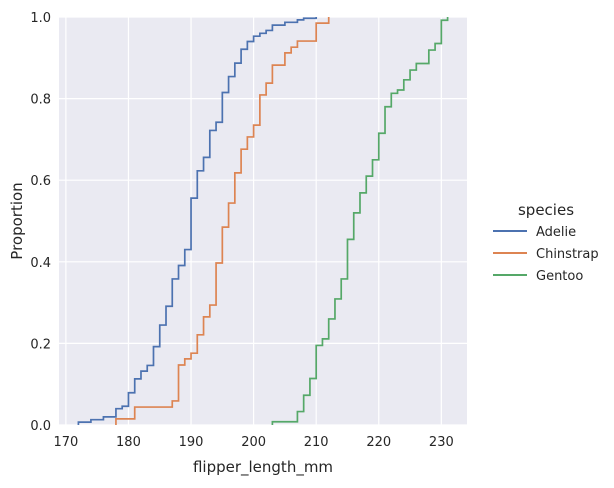 This screenshot has width=614, height=488. Describe the element at coordinates (40, 426) in the screenshot. I see `y-tick-label: 0.0` at that location.